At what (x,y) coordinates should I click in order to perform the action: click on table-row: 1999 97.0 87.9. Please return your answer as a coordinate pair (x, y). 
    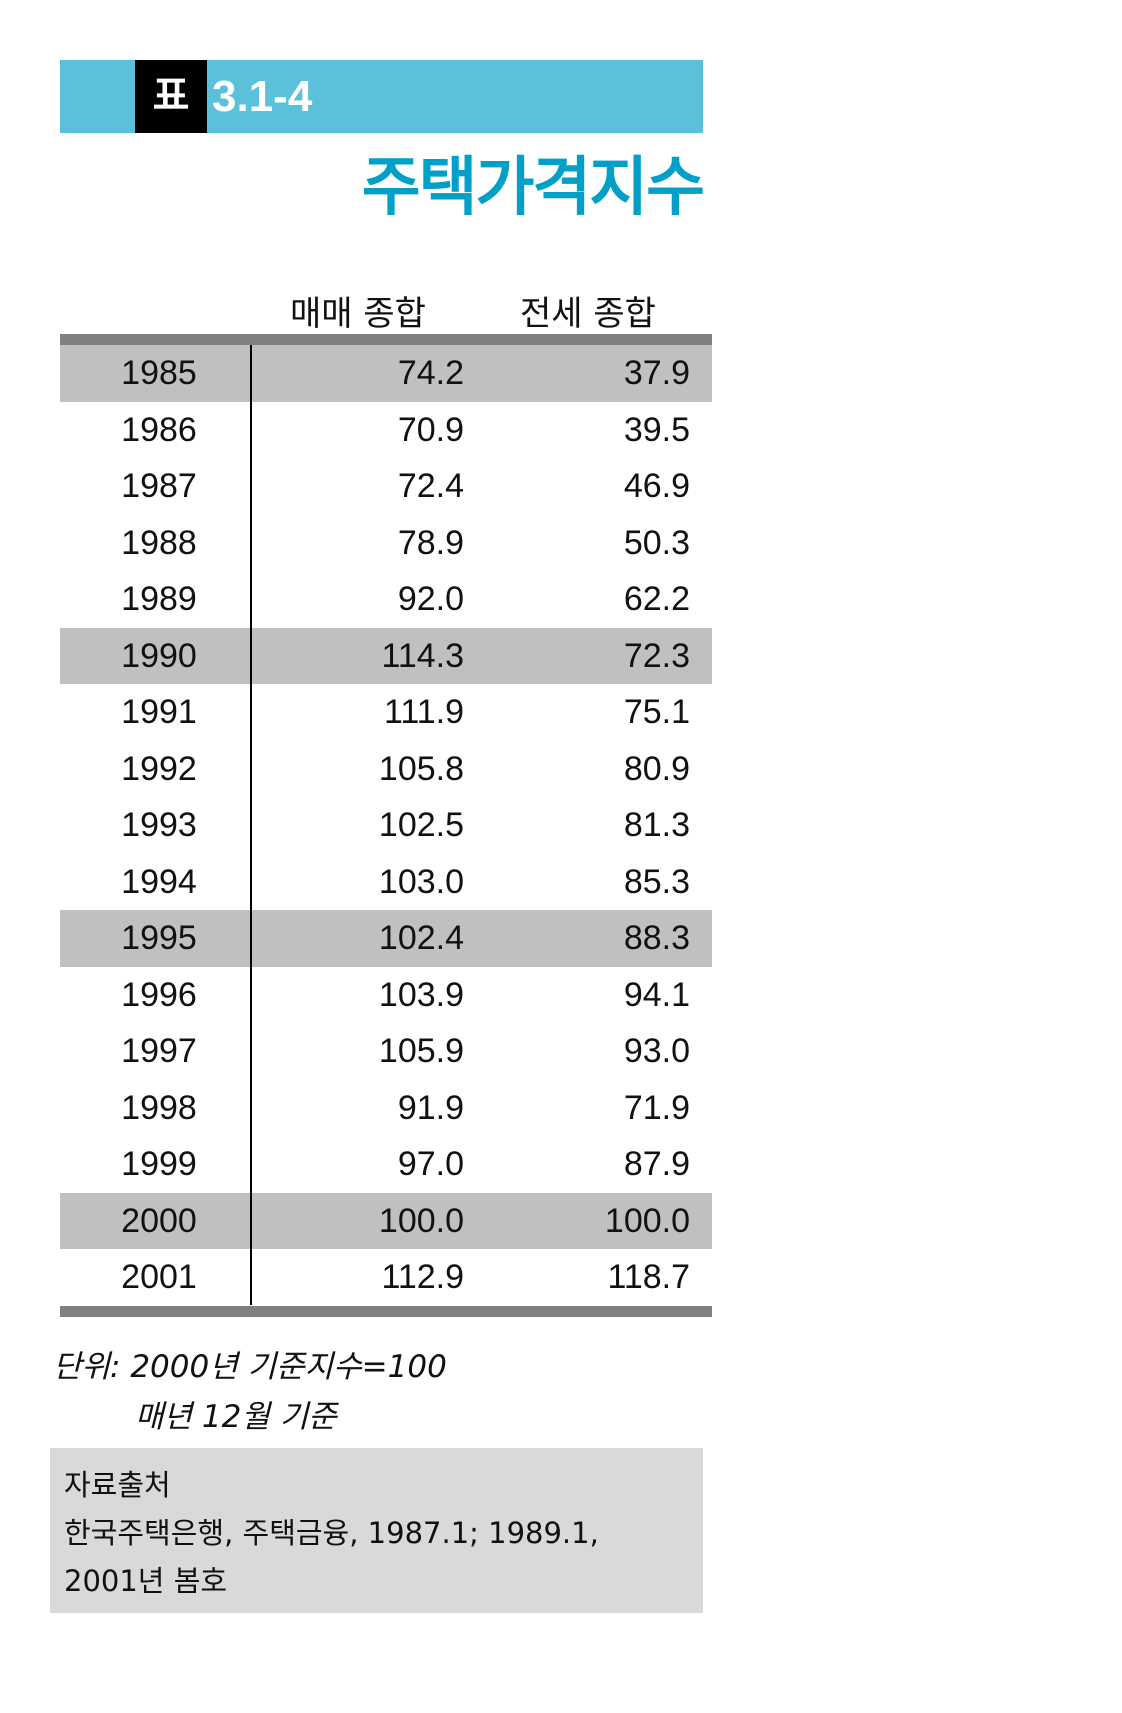
    Looking at the image, I should click on (386, 1164).